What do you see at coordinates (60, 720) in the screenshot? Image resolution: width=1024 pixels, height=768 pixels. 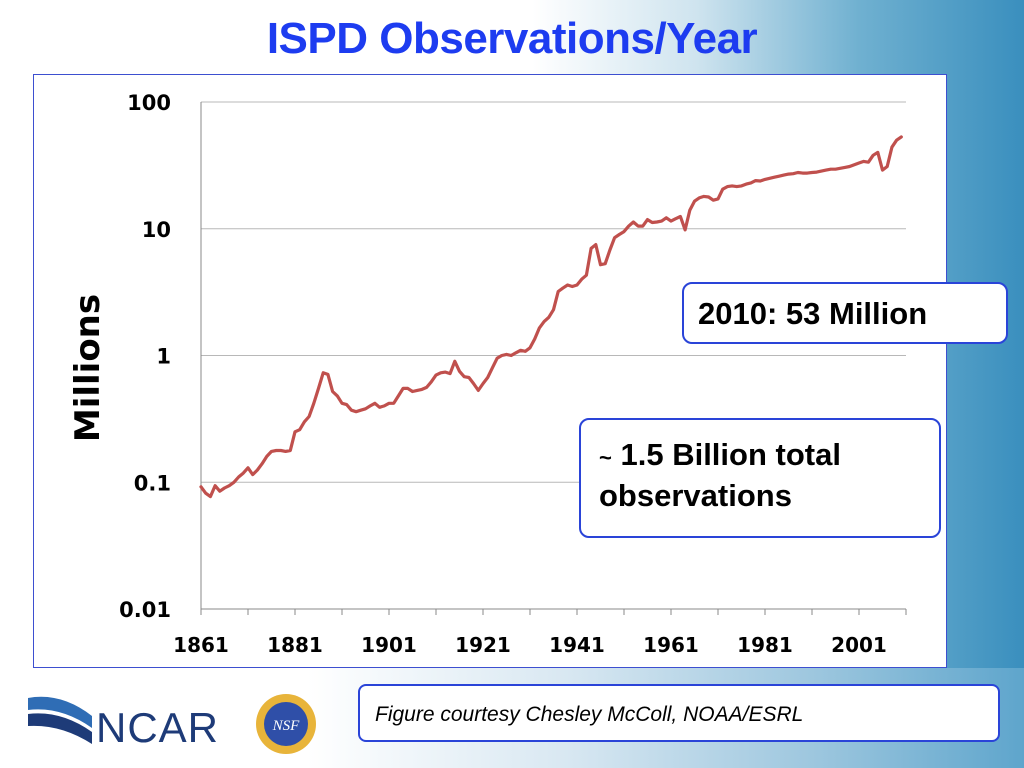 I see `ncar-logo-icon` at bounding box center [60, 720].